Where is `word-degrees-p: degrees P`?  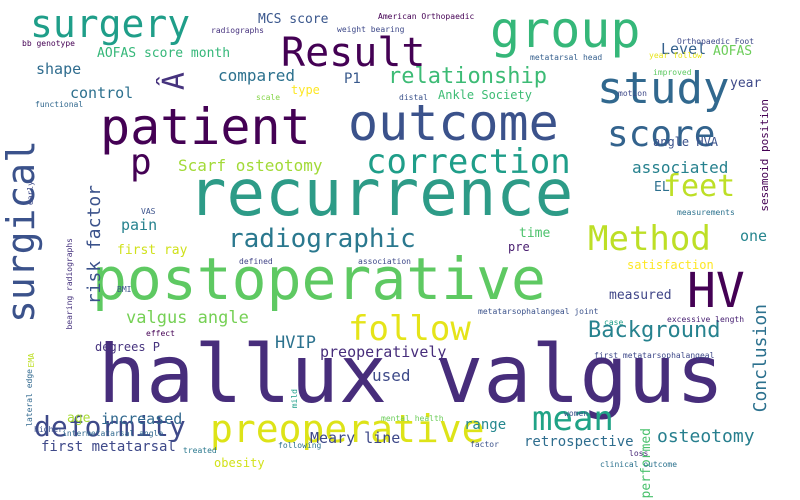 word-degrees-p: degrees P is located at coordinates (128, 347).